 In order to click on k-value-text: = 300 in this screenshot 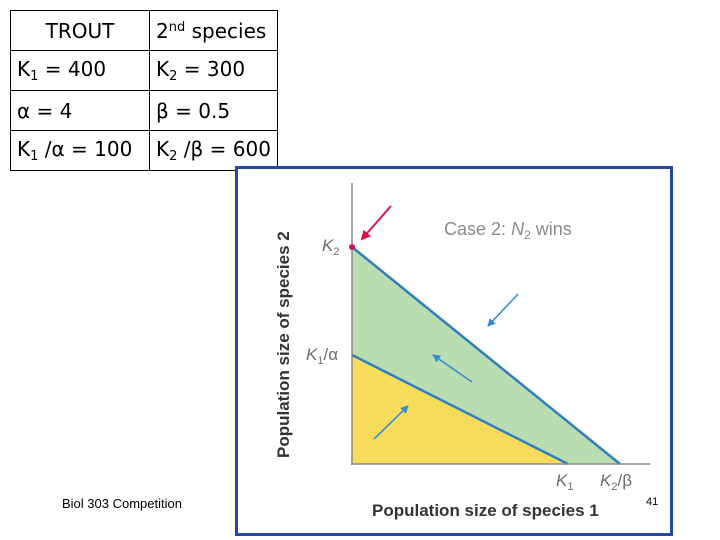, I will do `click(211, 69)`.